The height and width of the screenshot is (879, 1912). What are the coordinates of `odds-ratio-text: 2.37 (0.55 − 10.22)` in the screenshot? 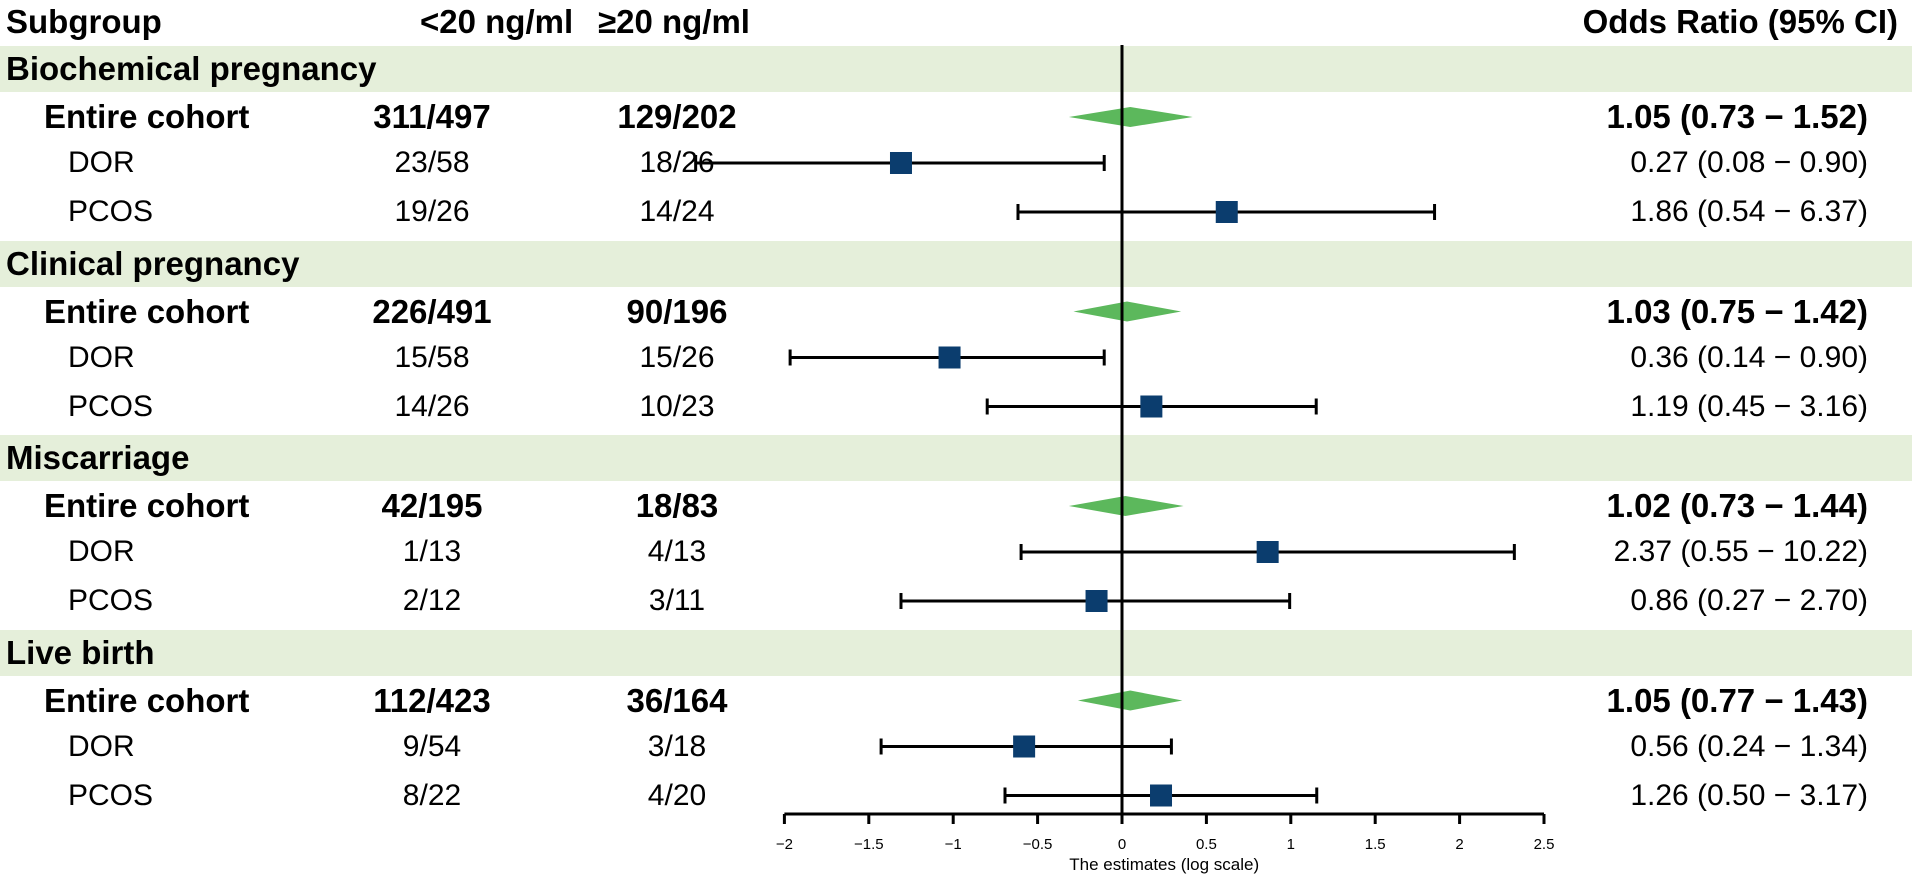 It's located at (1740, 551).